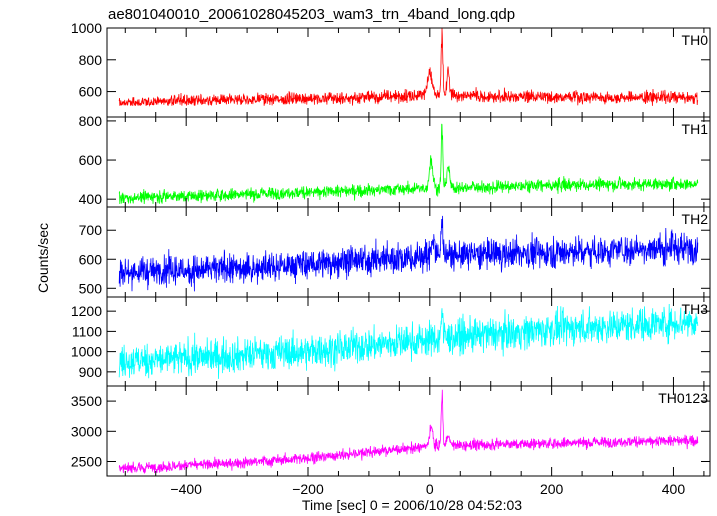  Describe the element at coordinates (408, 67) in the screenshot. I see `series-line-th0` at that location.